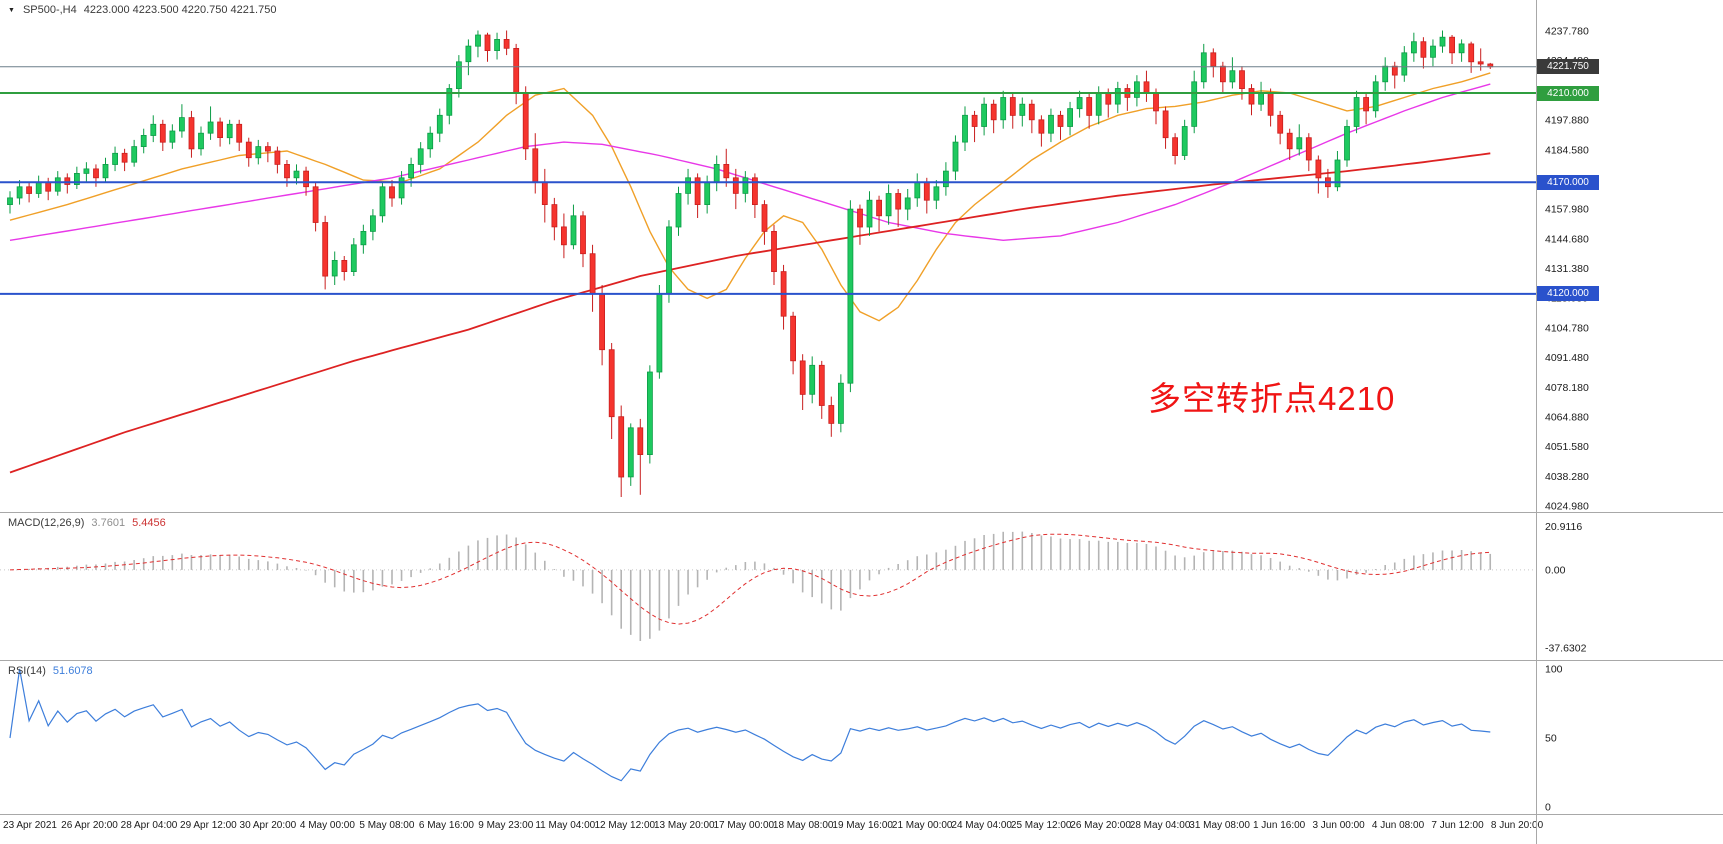 The height and width of the screenshot is (844, 1723). What do you see at coordinates (87, 523) in the screenshot?
I see `macd-indicator-header: MACD(12,26,9) 3.7601 5.4456` at bounding box center [87, 523].